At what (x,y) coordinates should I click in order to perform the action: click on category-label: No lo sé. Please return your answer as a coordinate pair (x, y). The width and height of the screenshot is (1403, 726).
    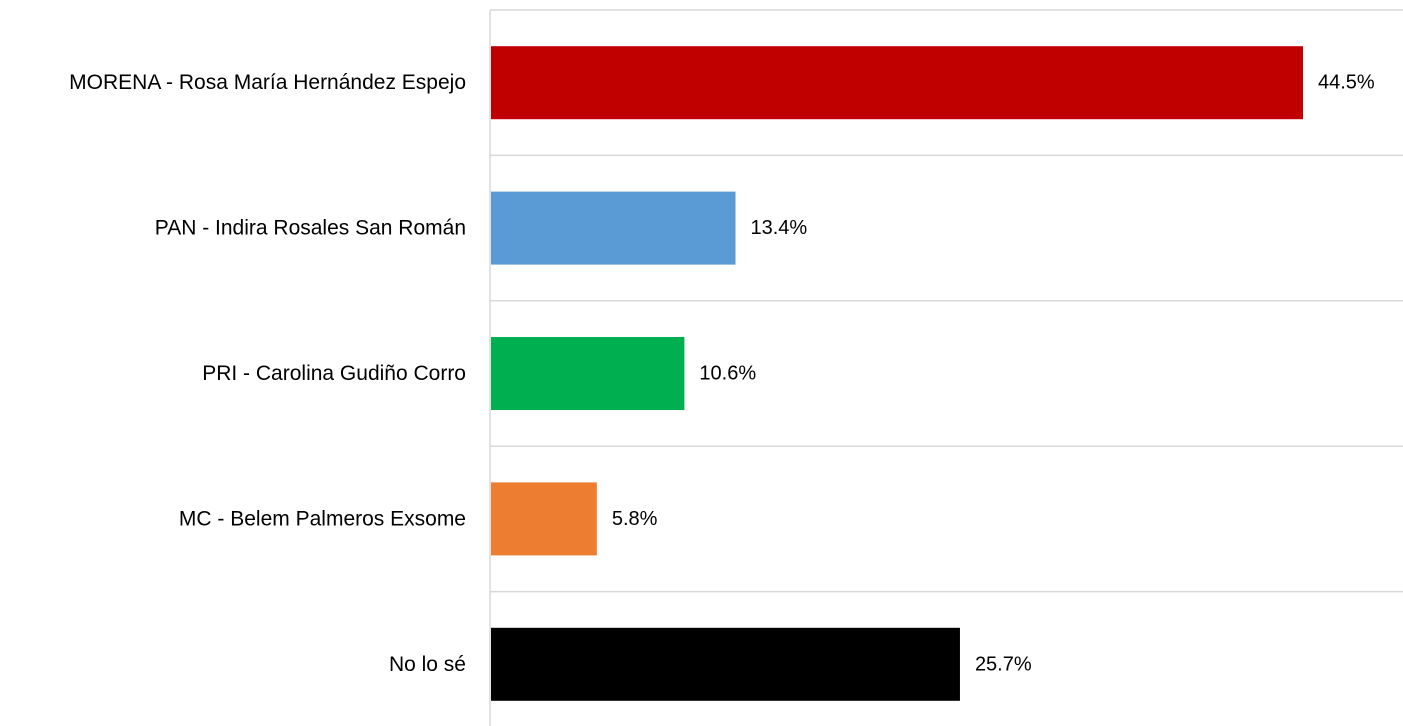
    Looking at the image, I should click on (427, 664).